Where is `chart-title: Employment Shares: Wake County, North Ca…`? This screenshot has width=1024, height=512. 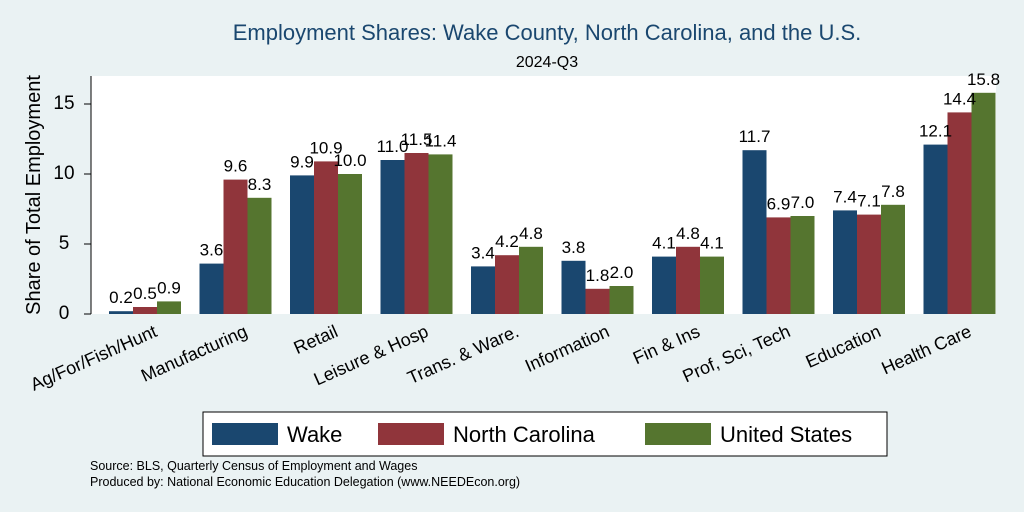 chart-title: Employment Shares: Wake County, North Ca… is located at coordinates (547, 32).